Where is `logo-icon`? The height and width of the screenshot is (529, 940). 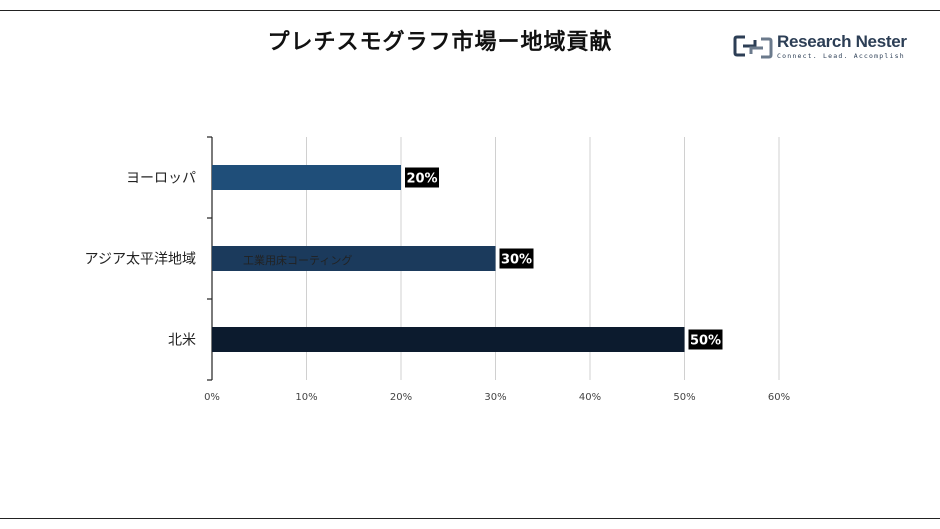
logo-icon is located at coordinates (753, 47).